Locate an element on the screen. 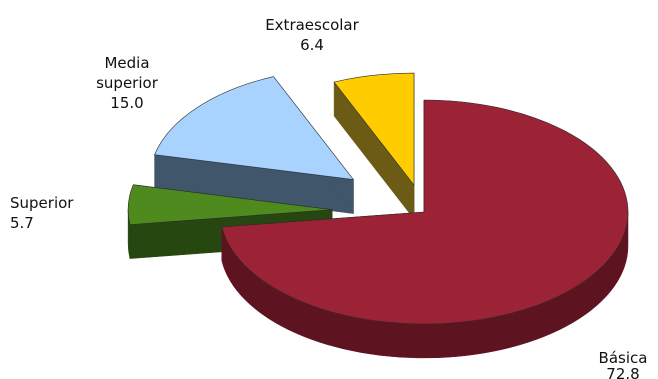  label-basica-name: Básica is located at coordinates (623, 358).